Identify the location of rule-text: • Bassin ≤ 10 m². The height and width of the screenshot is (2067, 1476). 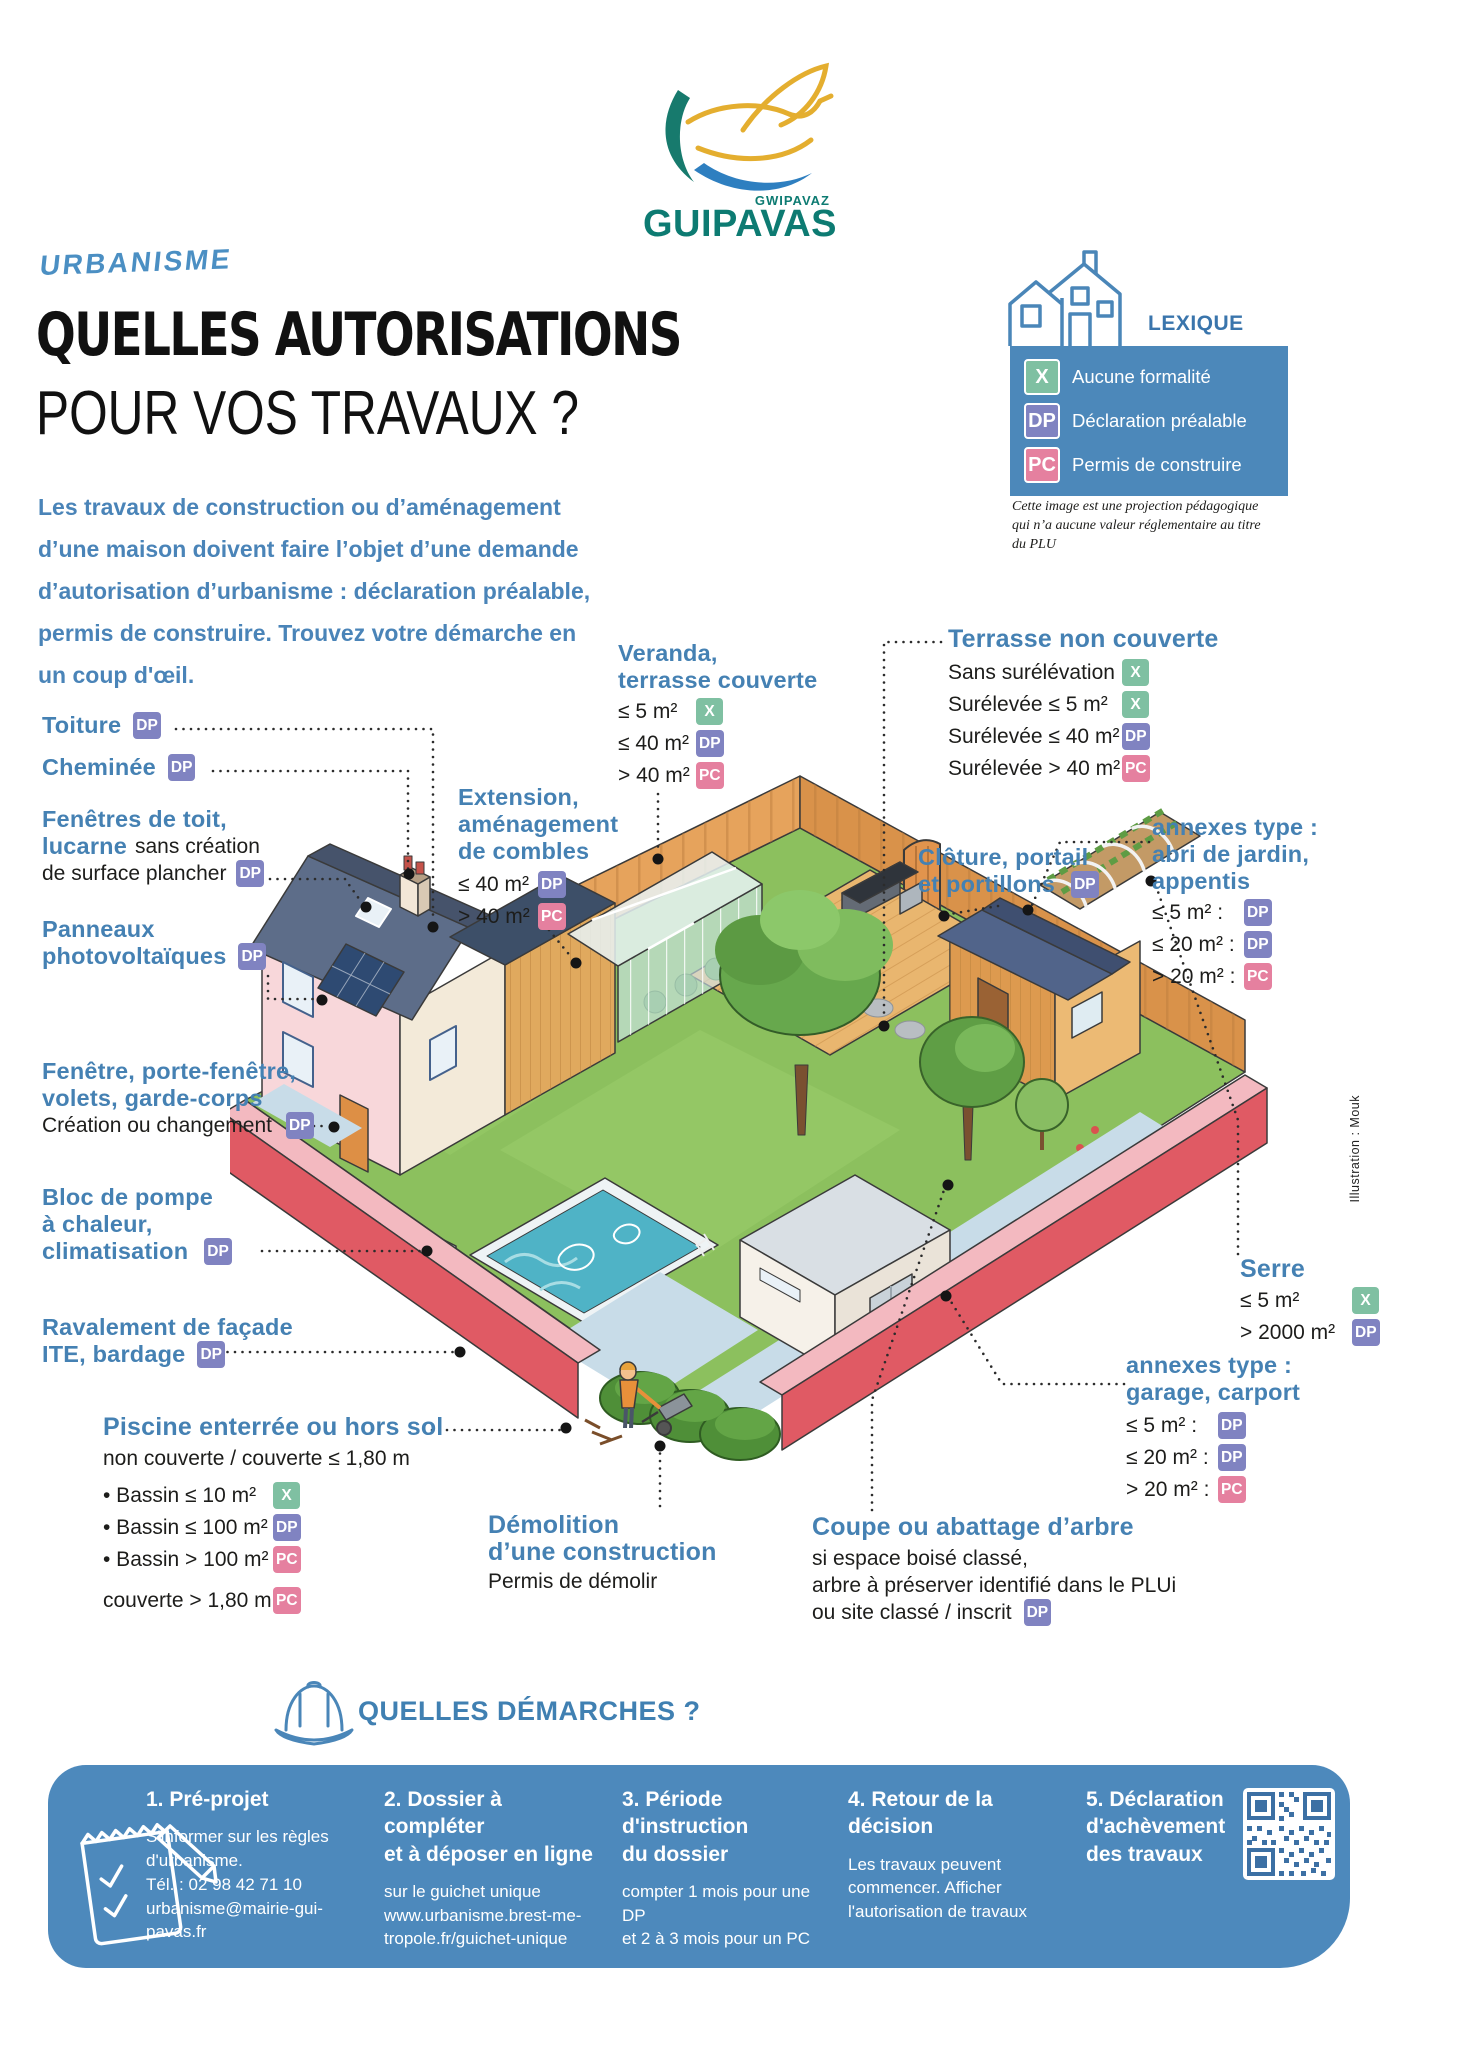
(180, 1495).